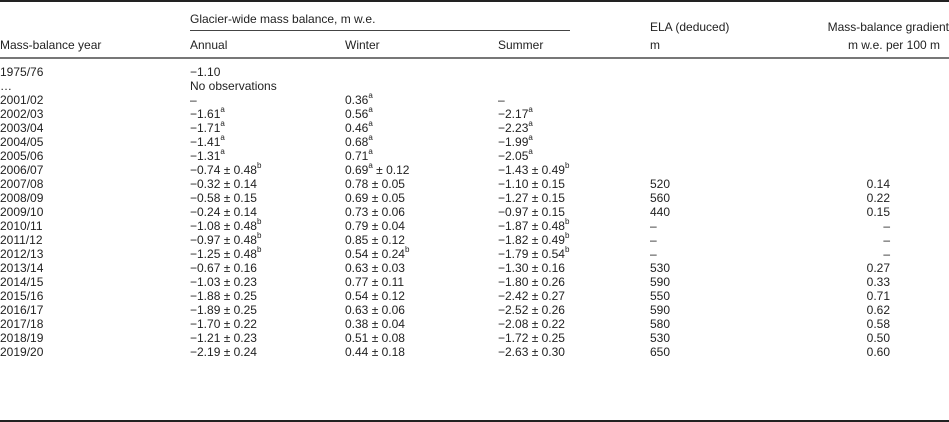 This screenshot has width=949, height=422. What do you see at coordinates (878, 268) in the screenshot?
I see `cell-text: 0.27` at bounding box center [878, 268].